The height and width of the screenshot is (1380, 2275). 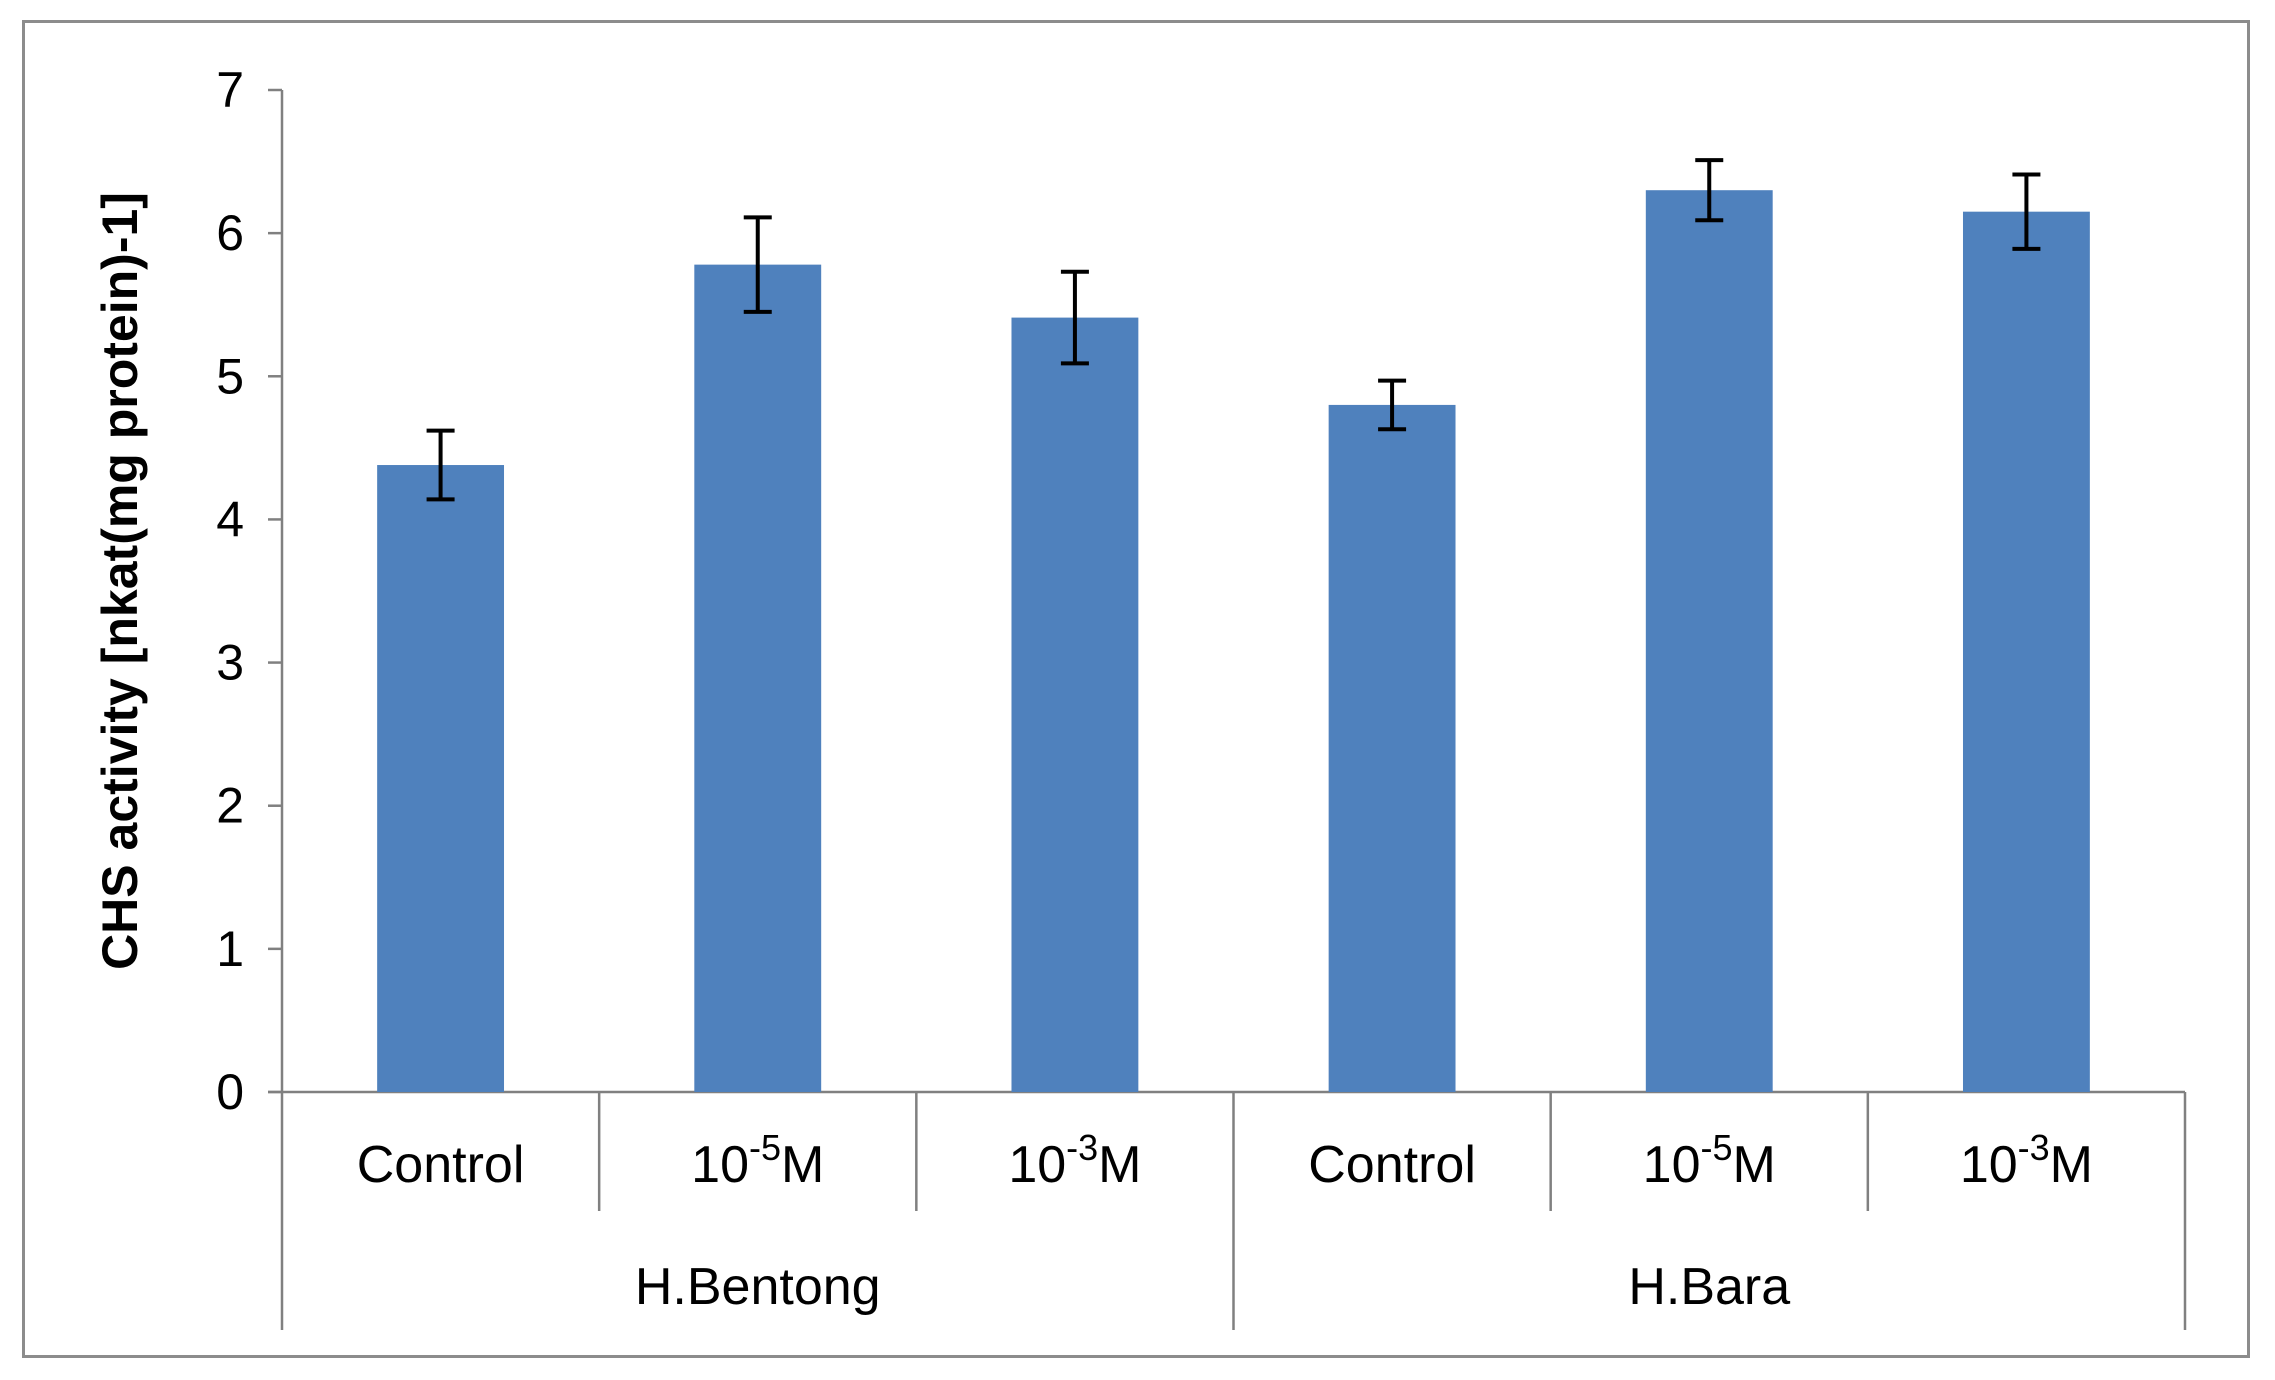 I want to click on y-tick-label: 4, so click(x=230, y=519).